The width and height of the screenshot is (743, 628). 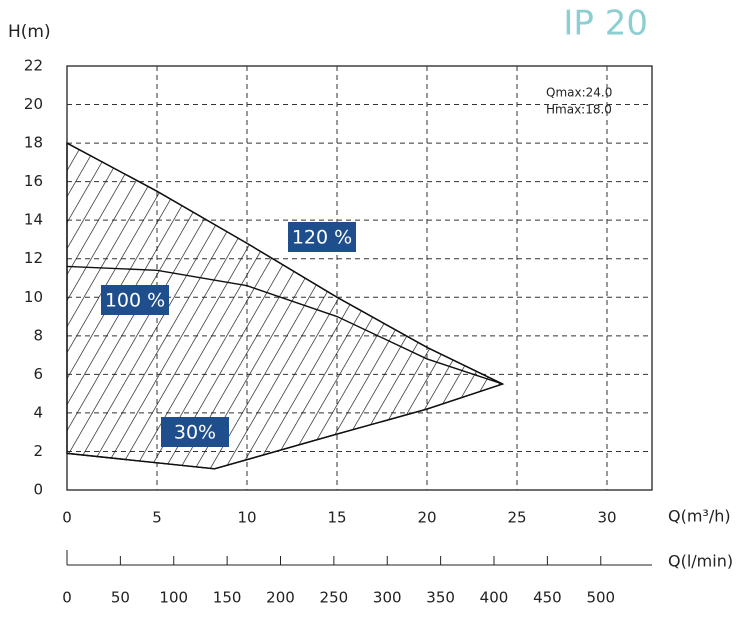 I want to click on series-label: 120 %, so click(x=322, y=238).